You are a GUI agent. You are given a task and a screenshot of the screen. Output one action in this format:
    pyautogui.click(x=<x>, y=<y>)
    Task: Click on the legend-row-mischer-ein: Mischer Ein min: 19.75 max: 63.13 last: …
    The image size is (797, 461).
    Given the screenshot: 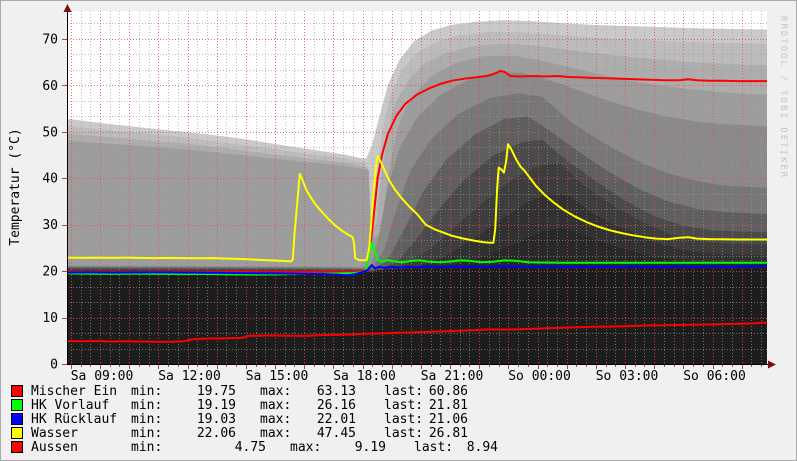 What is the action you would take?
    pyautogui.click(x=398, y=391)
    